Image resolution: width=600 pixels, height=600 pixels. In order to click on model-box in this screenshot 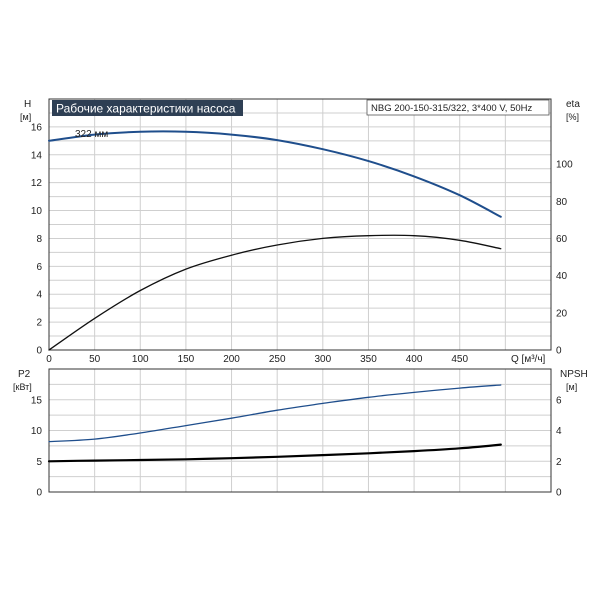, I will do `click(458, 107)`.